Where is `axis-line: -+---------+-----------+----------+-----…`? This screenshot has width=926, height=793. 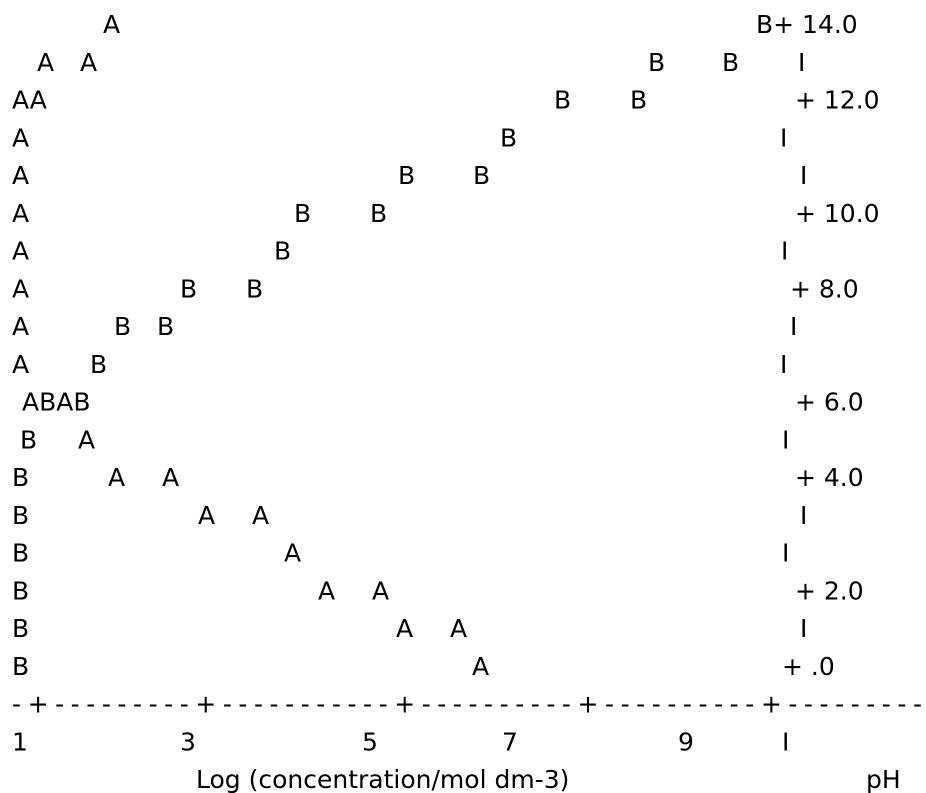 axis-line: -+---------+-----------+----------+-----… is located at coordinates (467, 704).